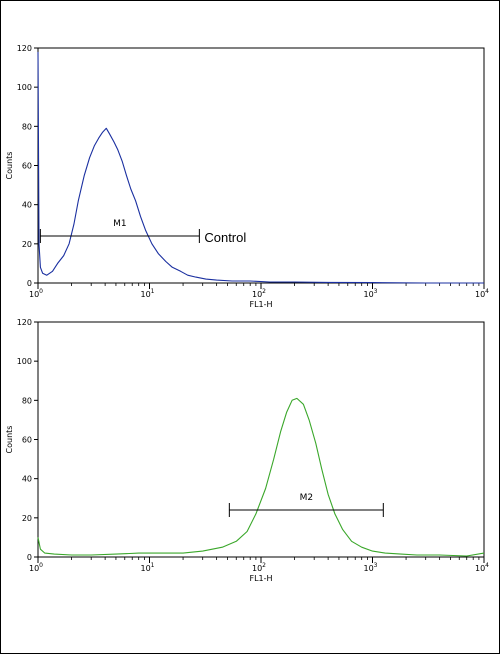  What do you see at coordinates (120, 224) in the screenshot?
I see `gate-marker-label: M1` at bounding box center [120, 224].